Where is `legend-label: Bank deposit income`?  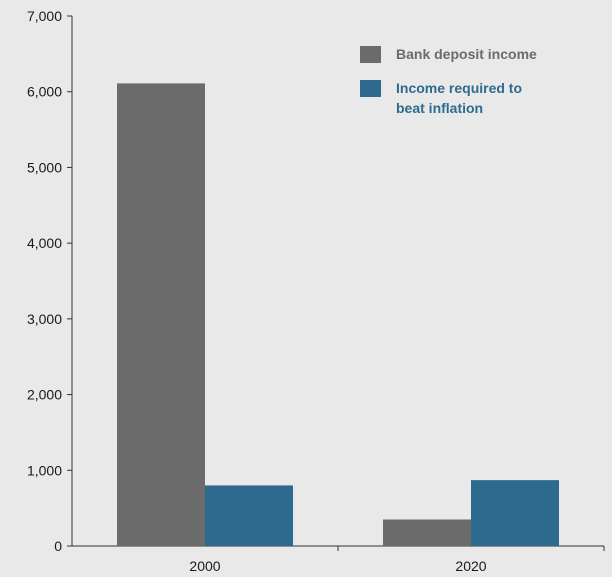
legend-label: Bank deposit income is located at coordinates (466, 54).